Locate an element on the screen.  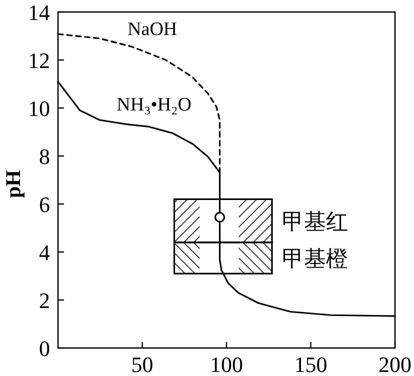
x-tick-label: 200 is located at coordinates (395, 364).